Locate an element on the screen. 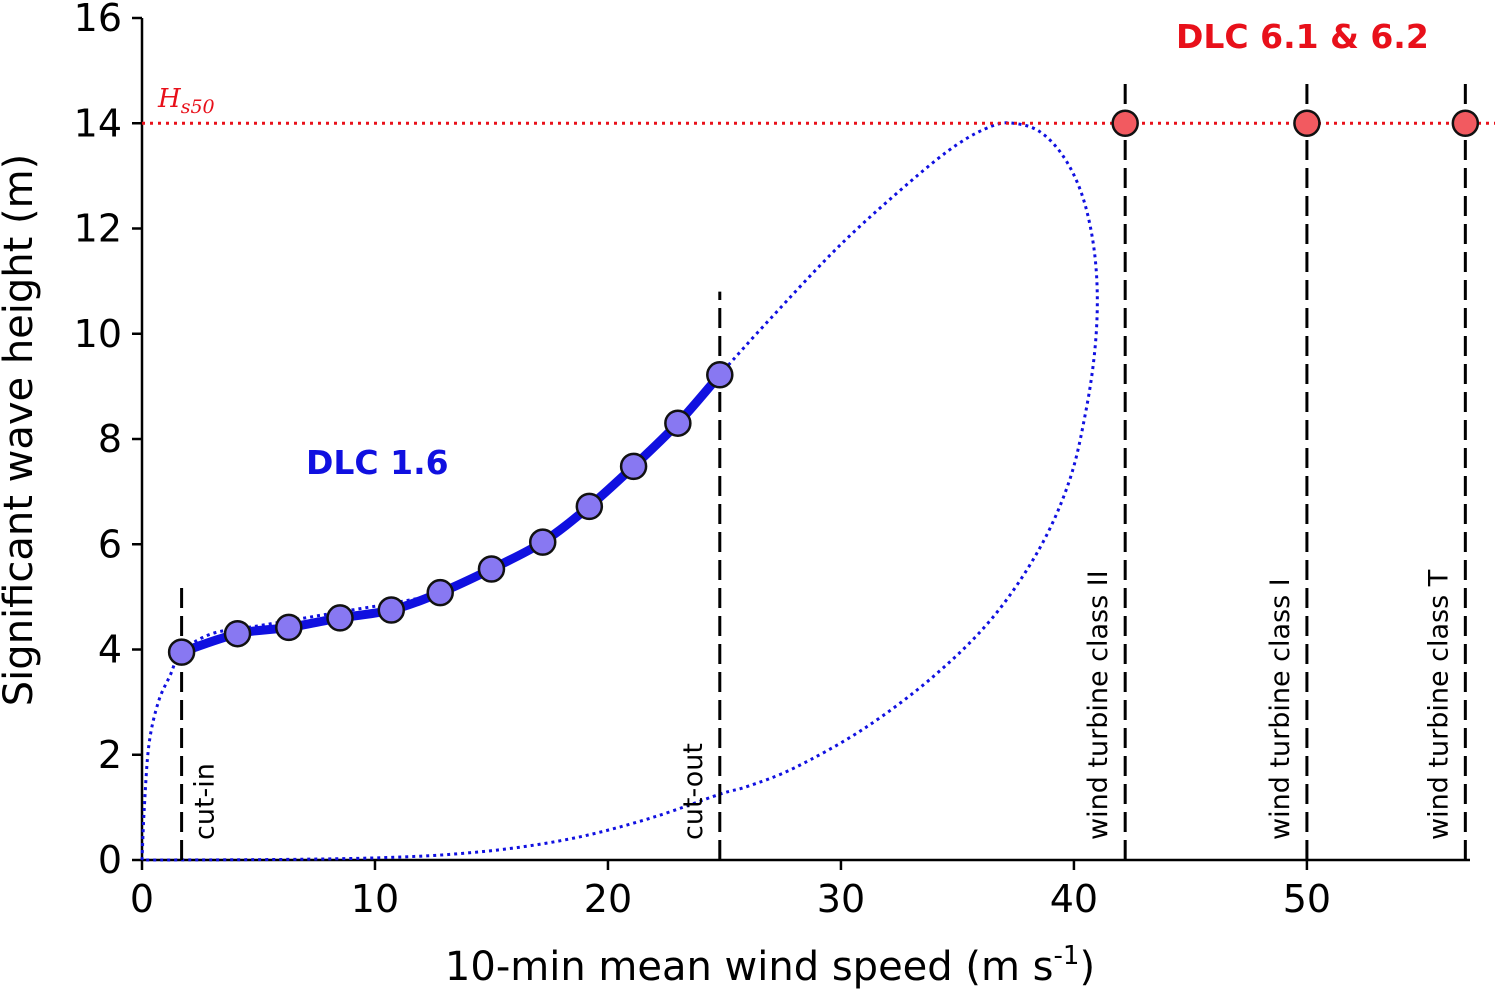 Image resolution: width=1500 pixels, height=991 pixels. x-axis-title: 10-min mean wind speed (m s-1) is located at coordinates (770, 965).